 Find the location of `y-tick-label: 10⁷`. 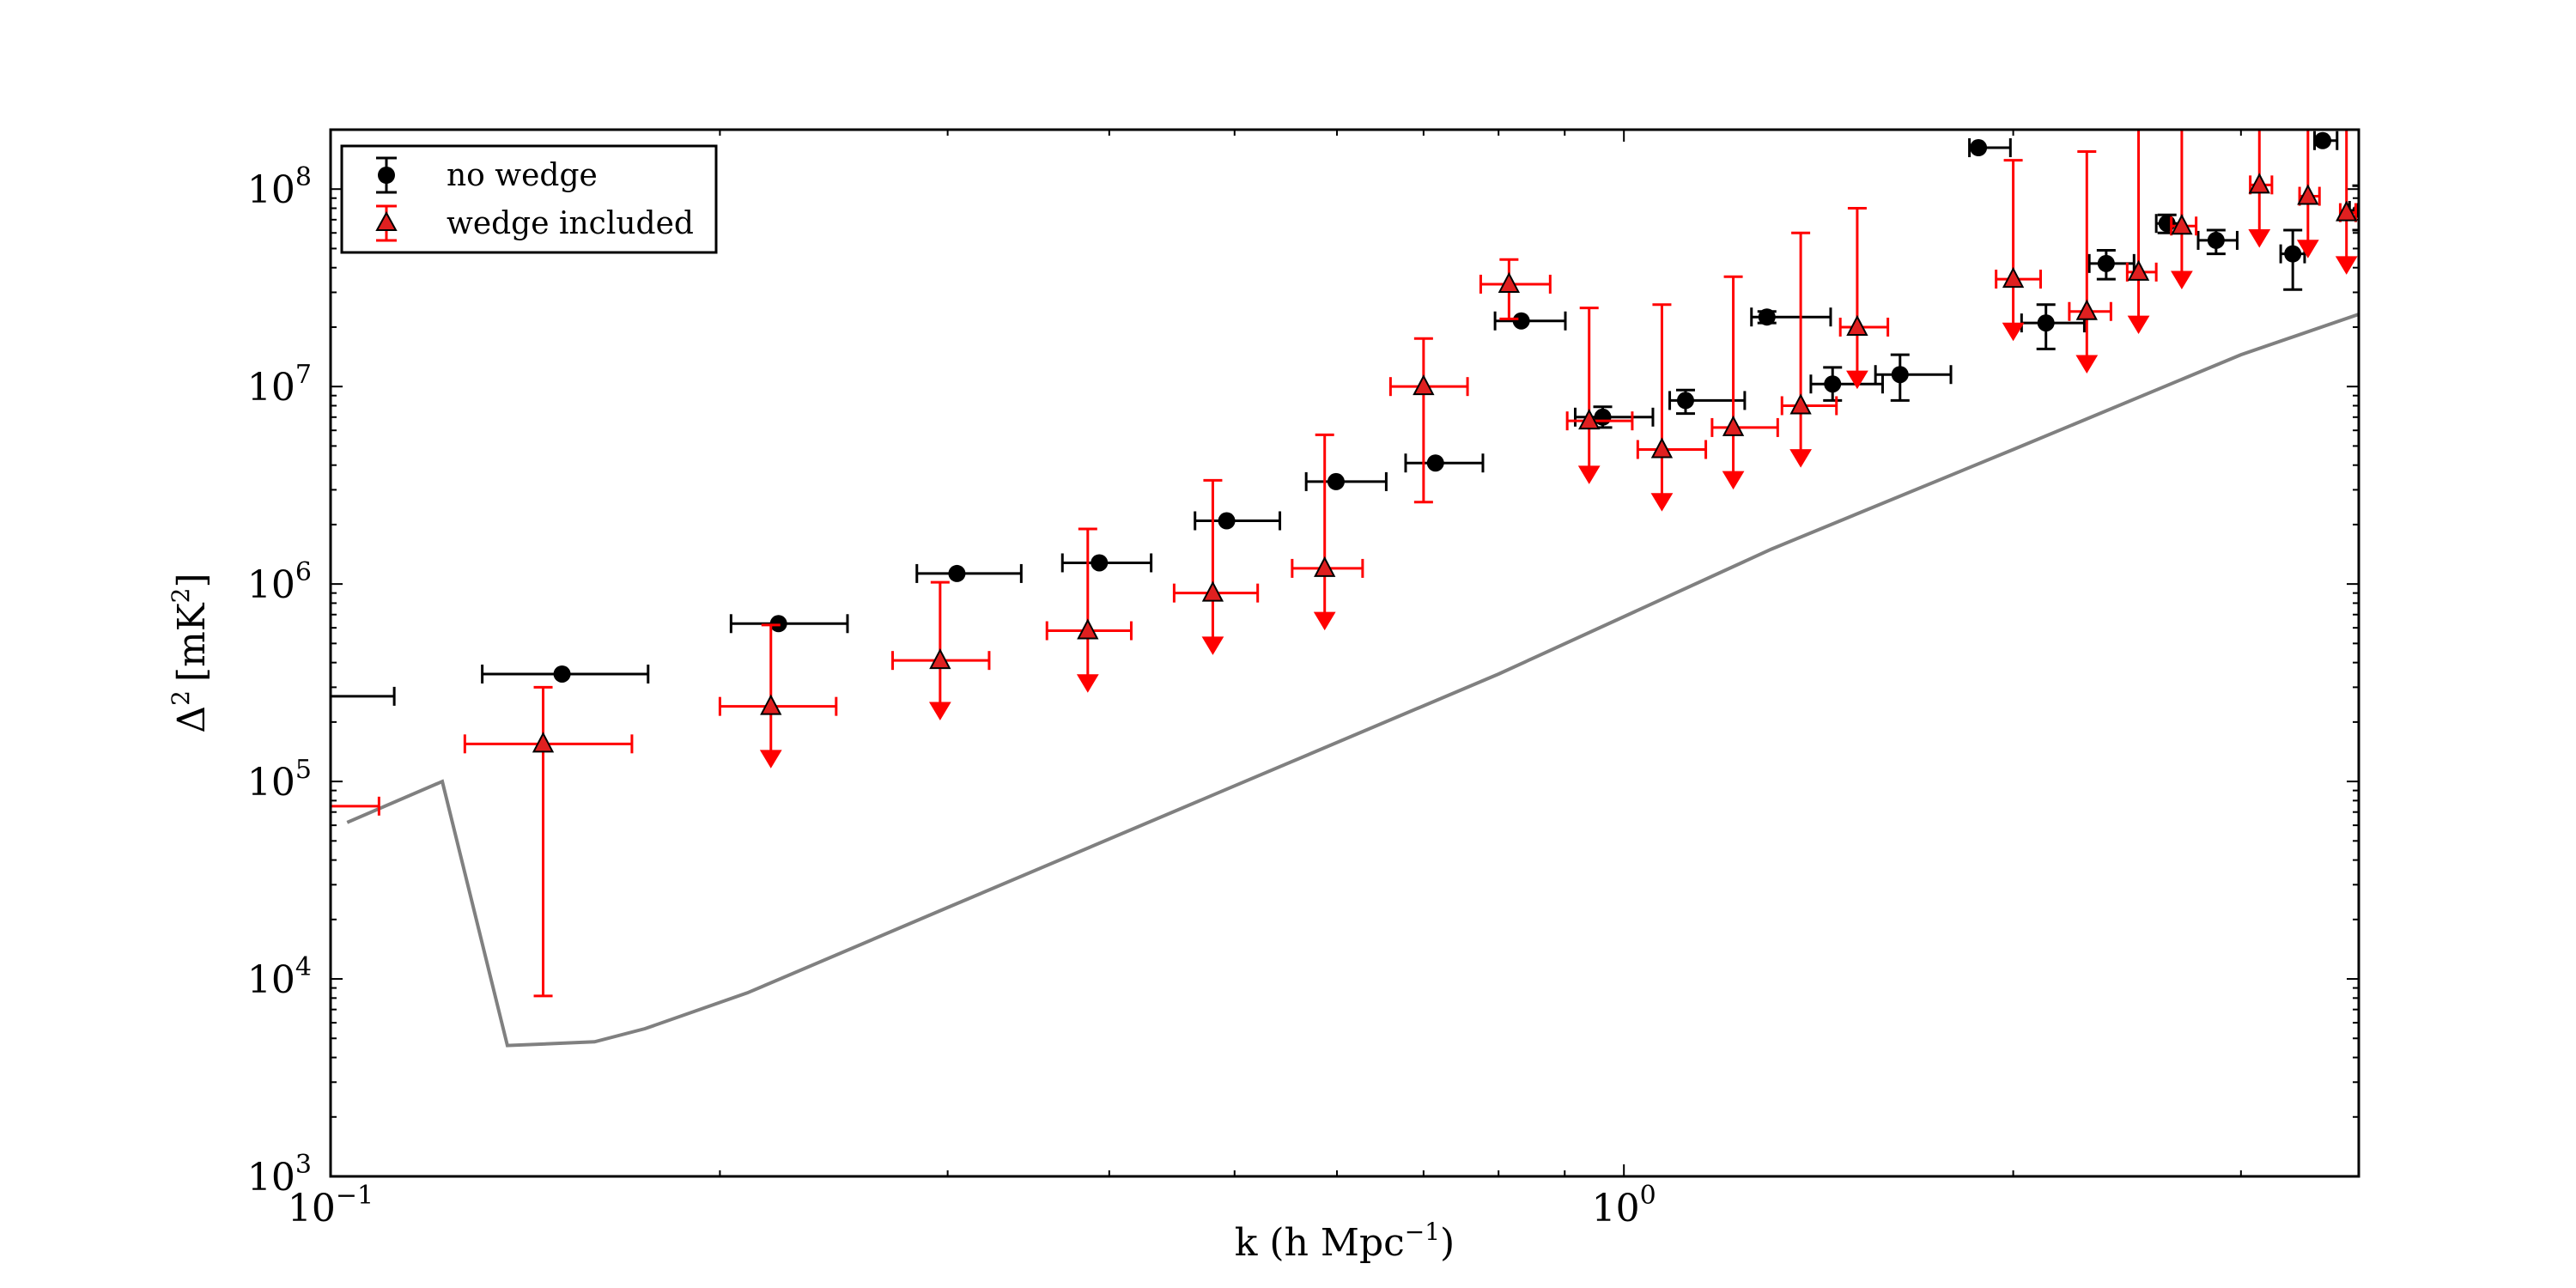

y-tick-label: 10⁷ is located at coordinates (280, 385).